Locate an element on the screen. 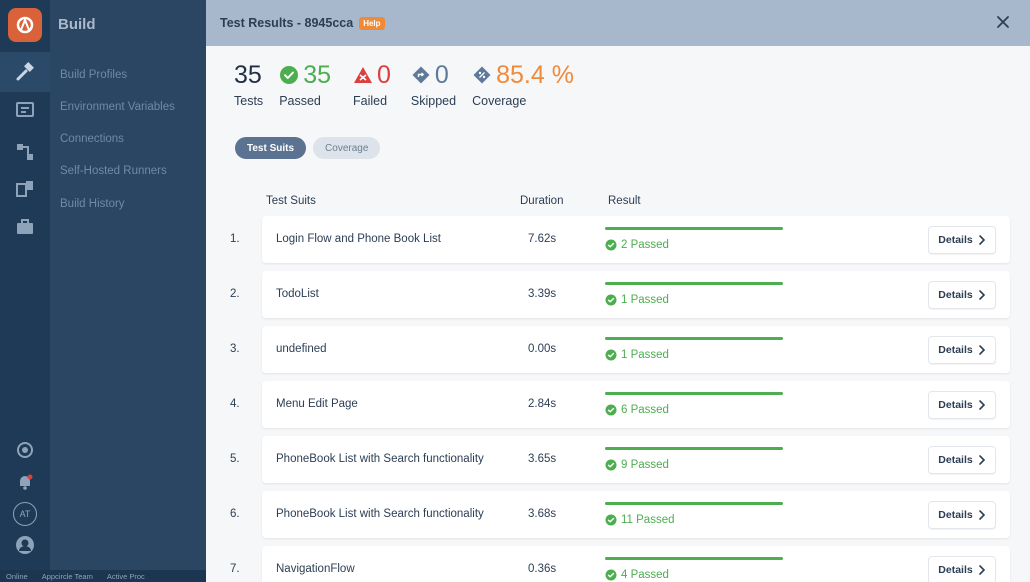 This screenshot has width=1030, height=582. header-test-suits: Test Suits is located at coordinates (291, 201).